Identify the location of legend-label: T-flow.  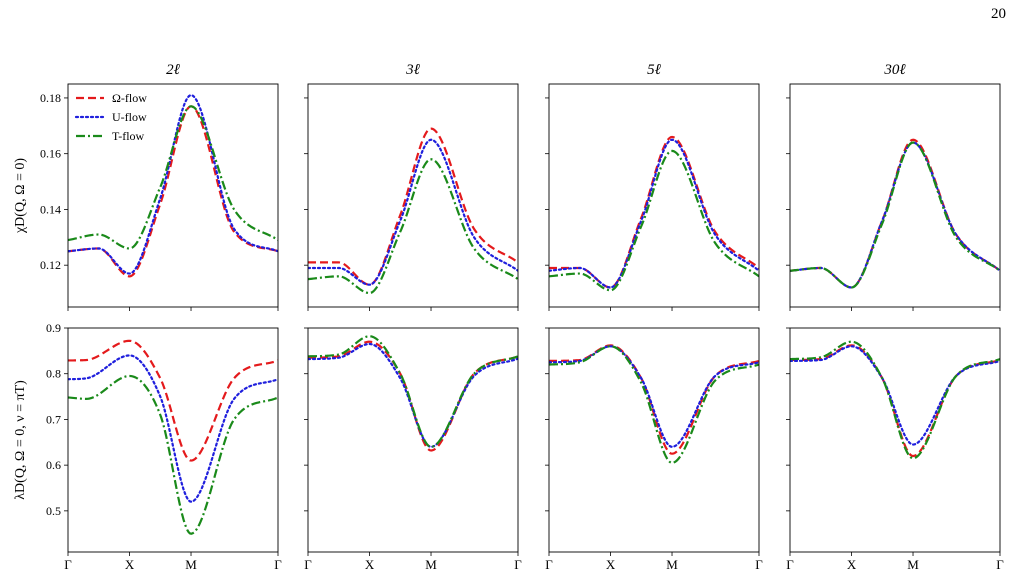
(128, 136).